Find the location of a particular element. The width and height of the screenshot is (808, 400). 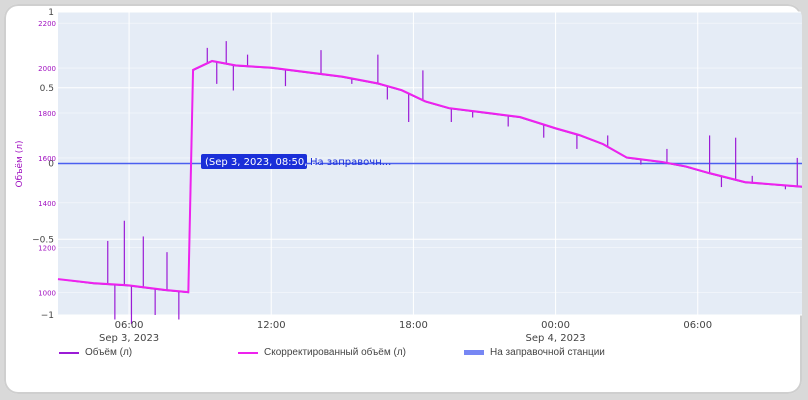

x-tick-label: 18:00 is located at coordinates (413, 325).